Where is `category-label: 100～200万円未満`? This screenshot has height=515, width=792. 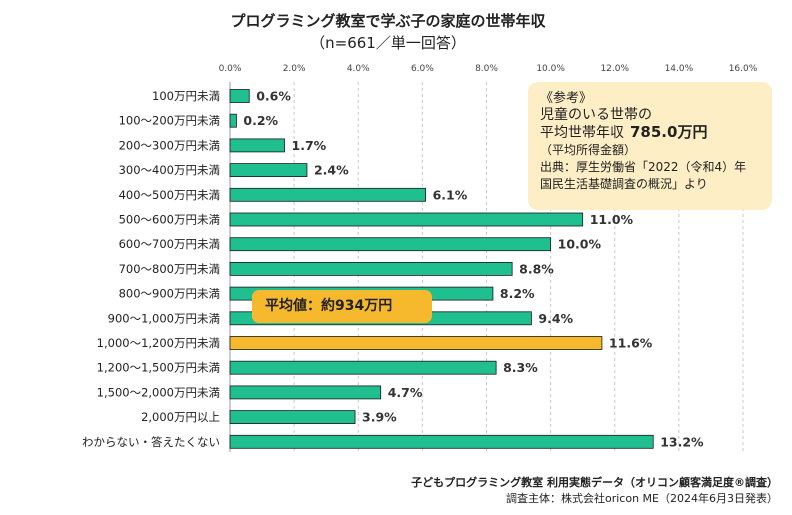 category-label: 100～200万円未満 is located at coordinates (169, 121).